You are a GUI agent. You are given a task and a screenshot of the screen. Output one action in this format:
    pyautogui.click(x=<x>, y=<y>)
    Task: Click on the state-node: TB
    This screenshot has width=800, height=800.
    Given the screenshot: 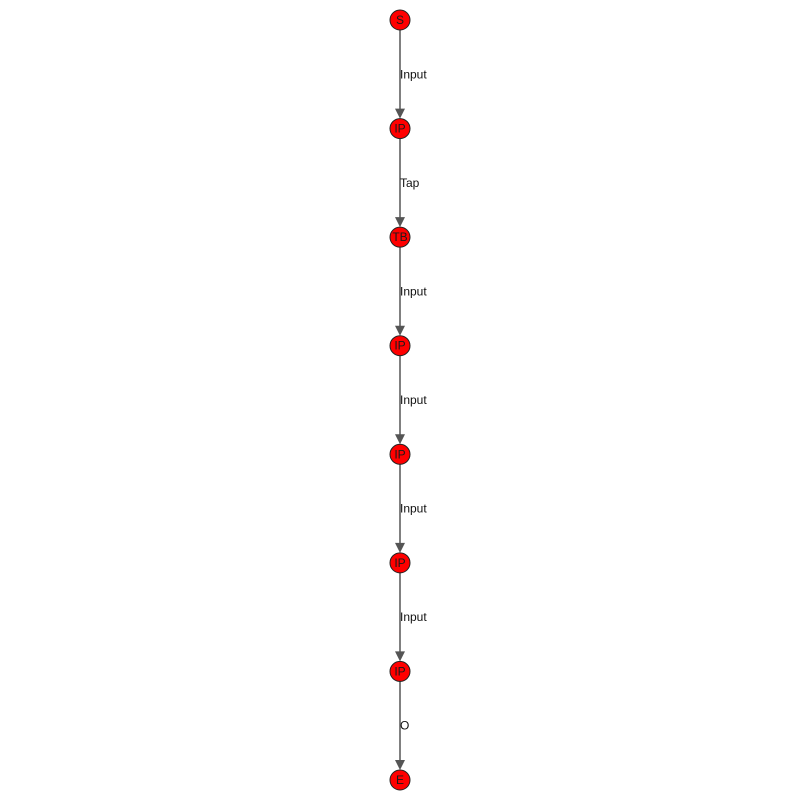 What is the action you would take?
    pyautogui.click(x=400, y=237)
    